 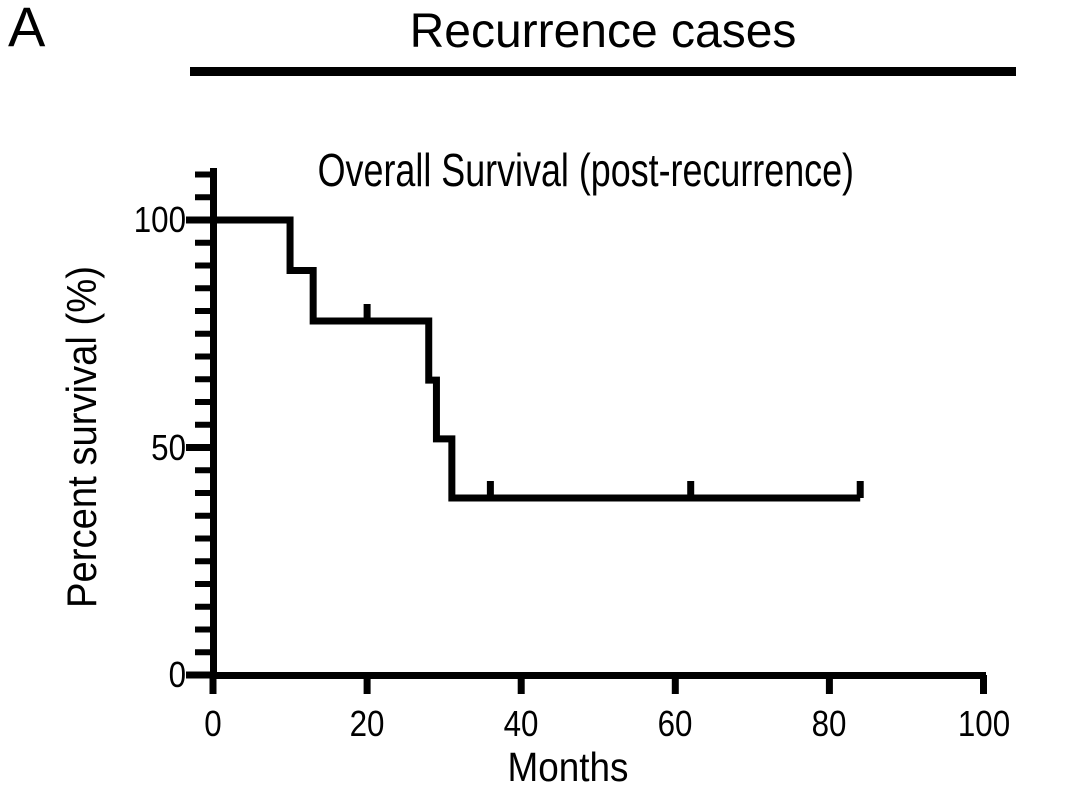 I want to click on header-underline, so click(x=603, y=71).